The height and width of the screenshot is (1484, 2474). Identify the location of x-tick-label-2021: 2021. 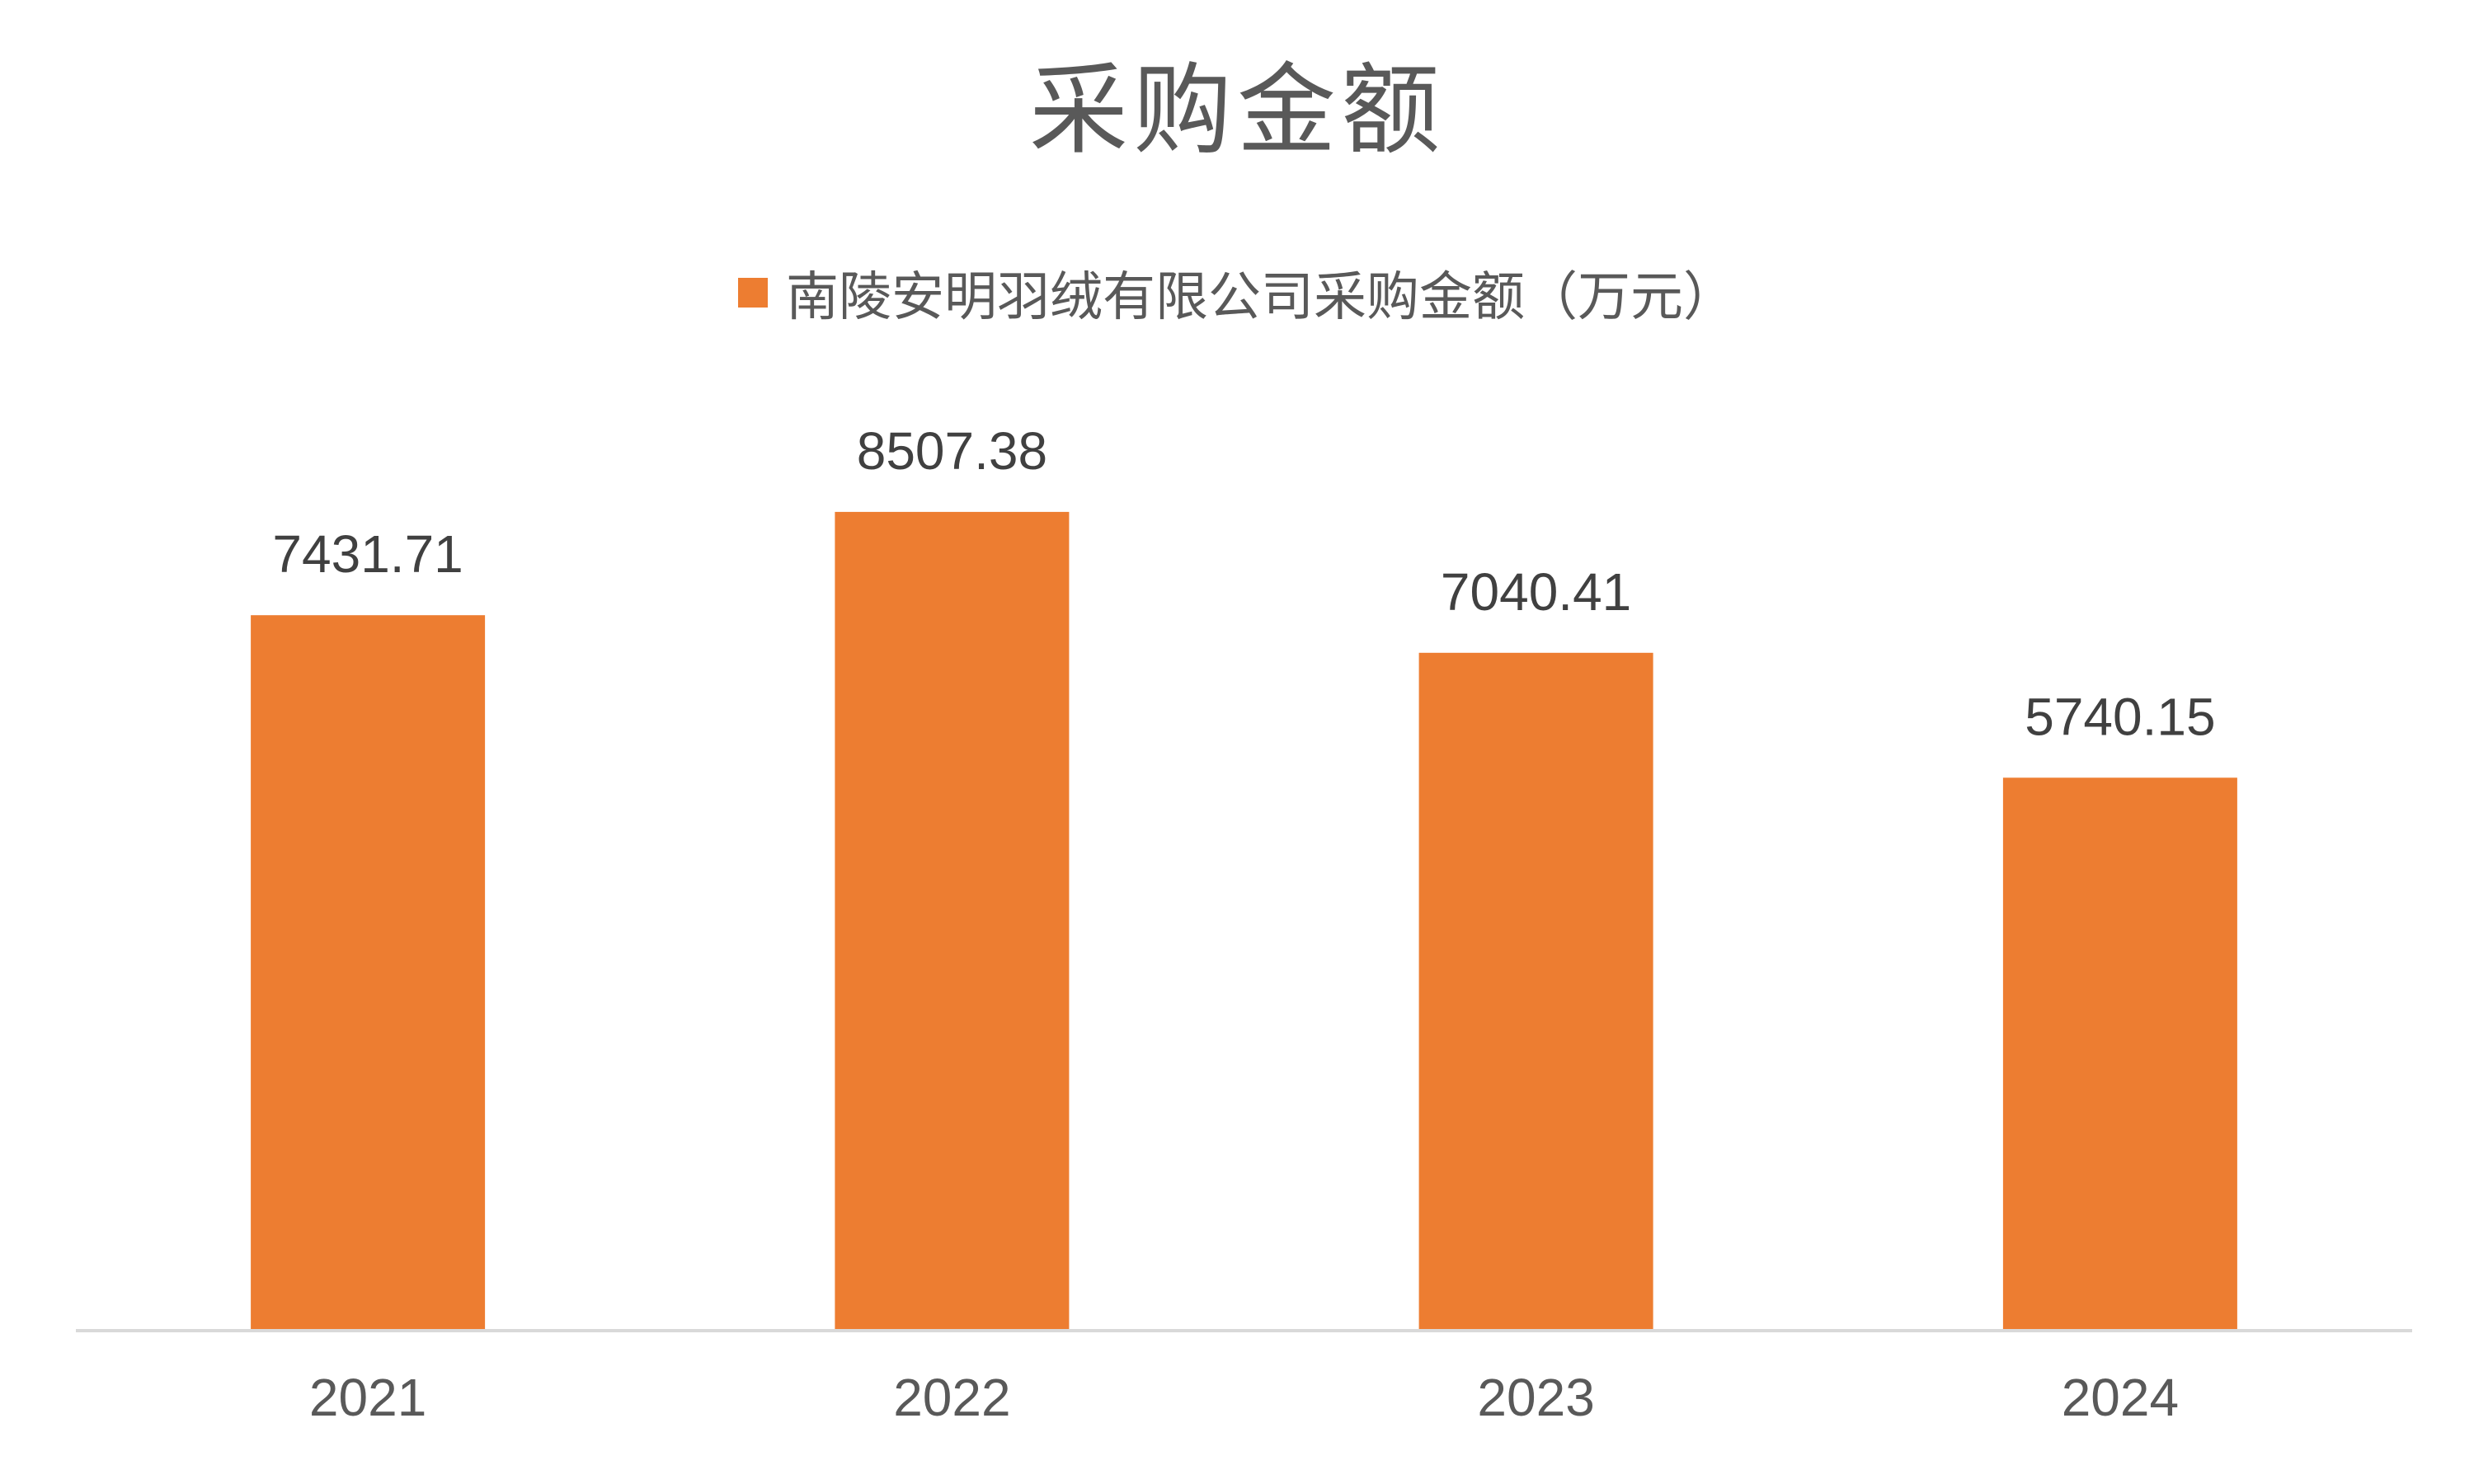
(367, 1397).